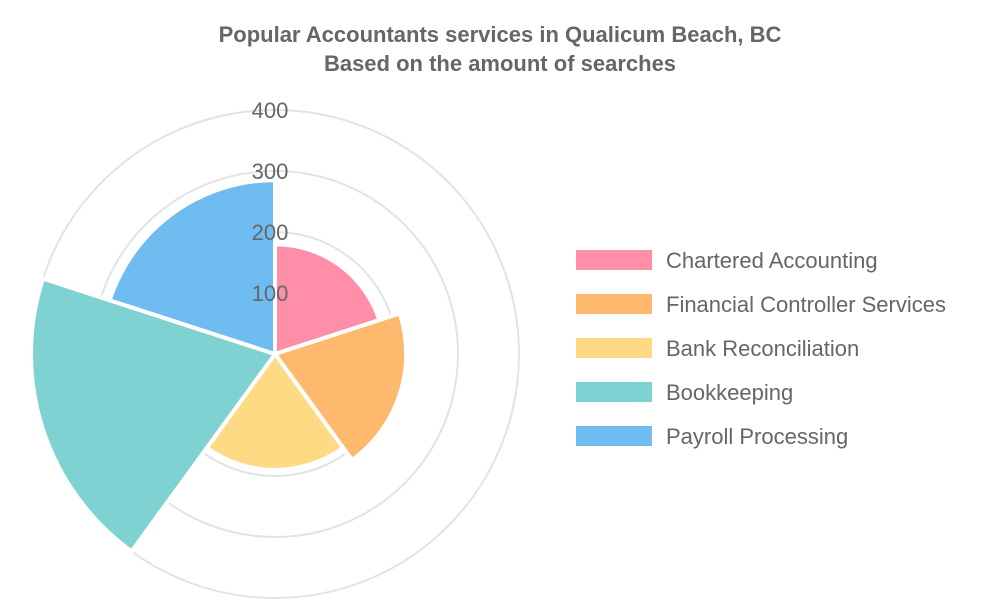  Describe the element at coordinates (772, 260) in the screenshot. I see `legend-label-chartered-accounting: Chartered Accounting` at that location.